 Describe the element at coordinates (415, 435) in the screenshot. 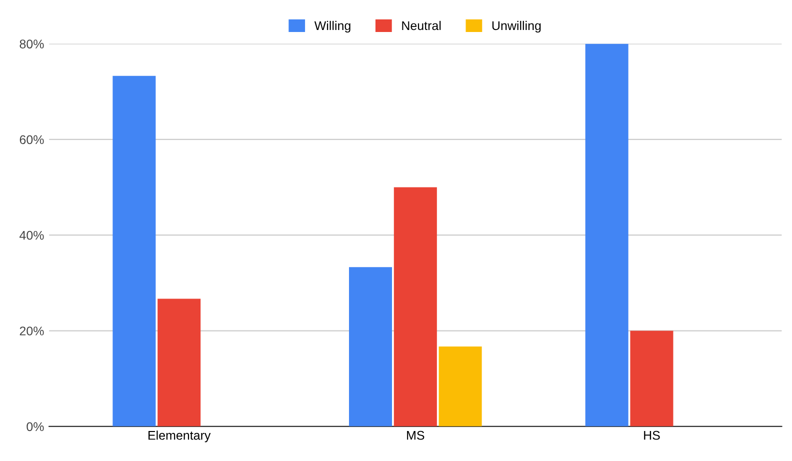

I see `x-tick-label: MS` at that location.